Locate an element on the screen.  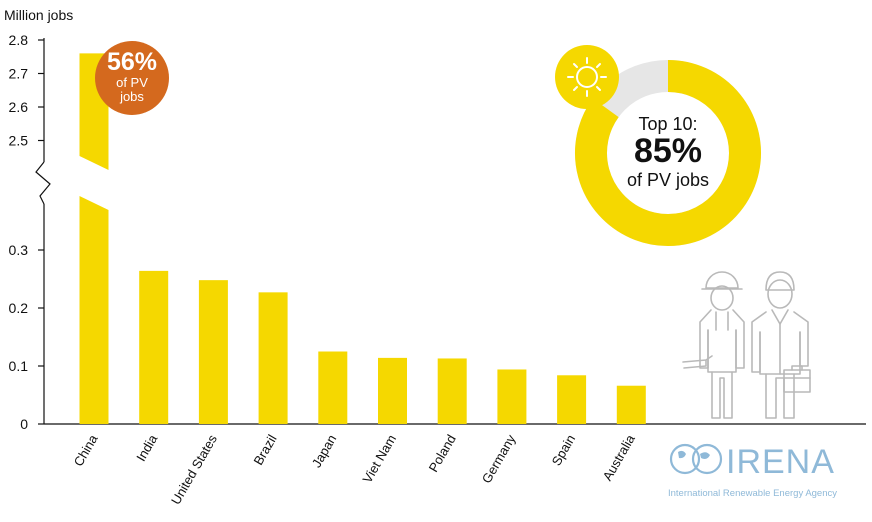
category-label: United States is located at coordinates (194, 470).